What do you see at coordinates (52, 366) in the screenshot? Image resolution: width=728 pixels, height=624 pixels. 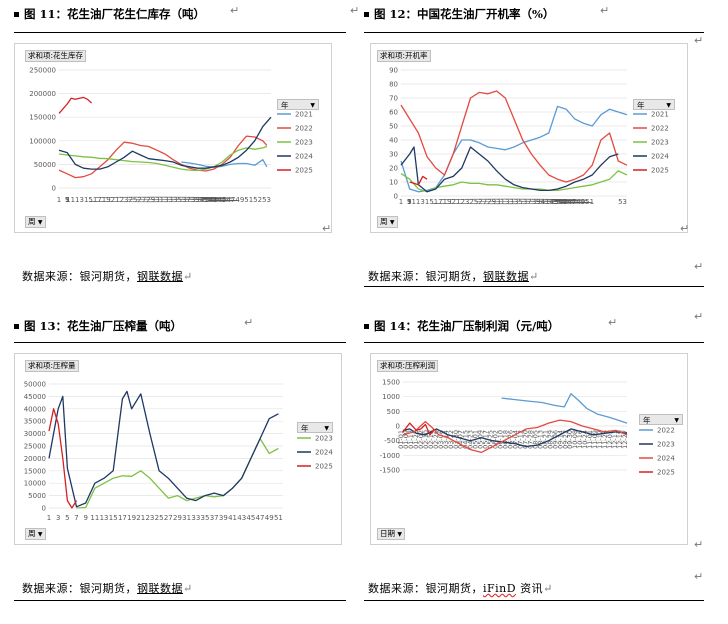 I see `field-tag: 求和项:压榨量` at bounding box center [52, 366].